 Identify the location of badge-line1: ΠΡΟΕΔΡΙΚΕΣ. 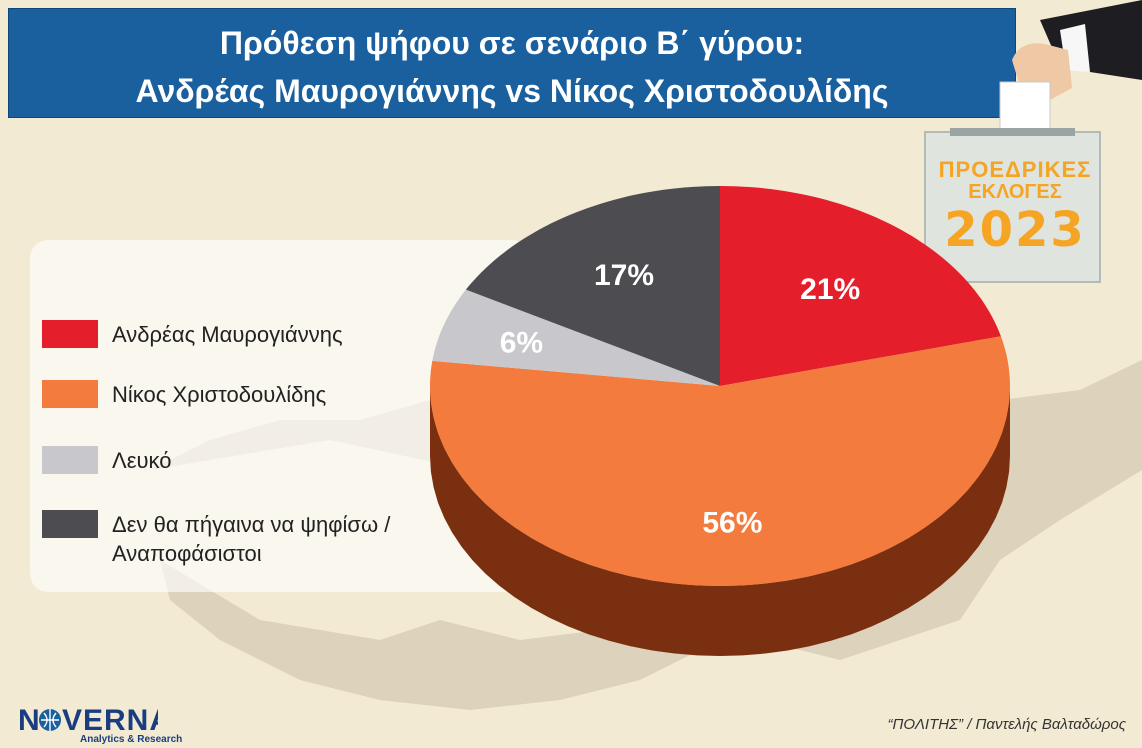
(1015, 169).